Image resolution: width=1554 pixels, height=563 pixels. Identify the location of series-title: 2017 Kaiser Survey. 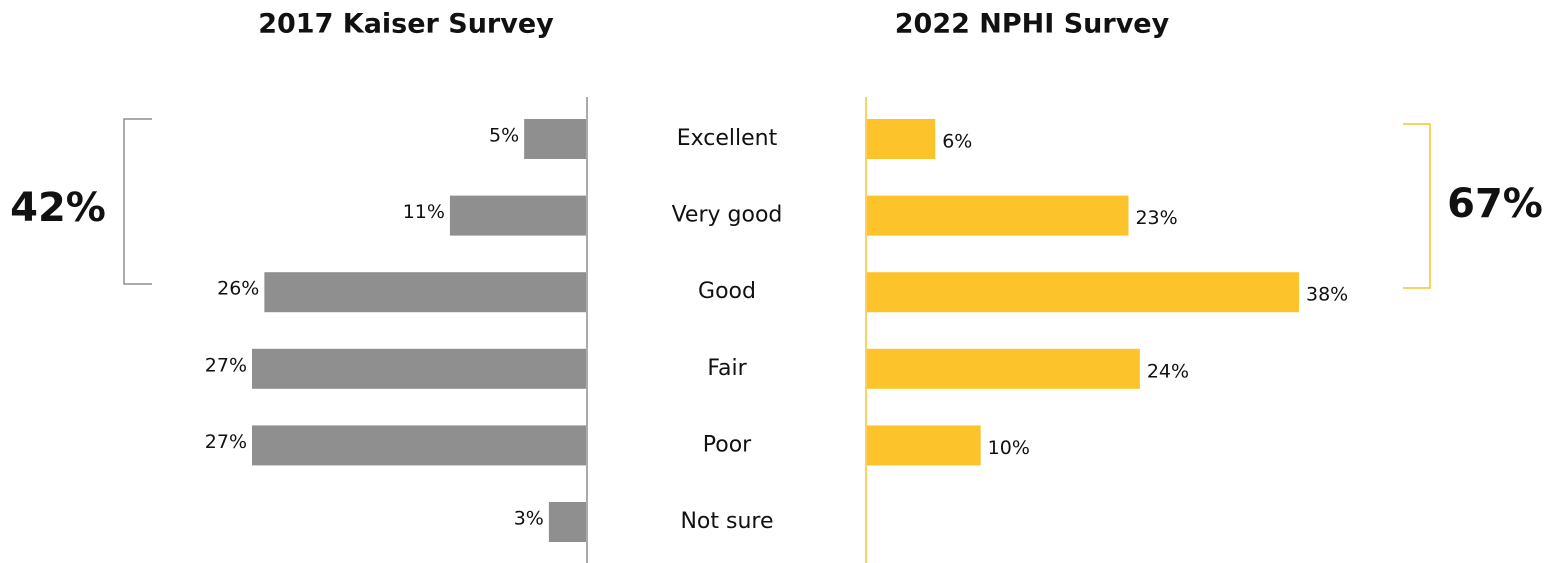
(406, 24).